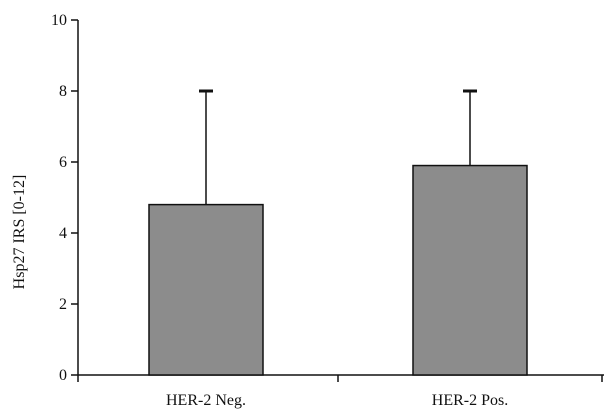 This screenshot has width=604, height=410. I want to click on y-axis-label: Hsp27 IRS [0-12], so click(19, 232).